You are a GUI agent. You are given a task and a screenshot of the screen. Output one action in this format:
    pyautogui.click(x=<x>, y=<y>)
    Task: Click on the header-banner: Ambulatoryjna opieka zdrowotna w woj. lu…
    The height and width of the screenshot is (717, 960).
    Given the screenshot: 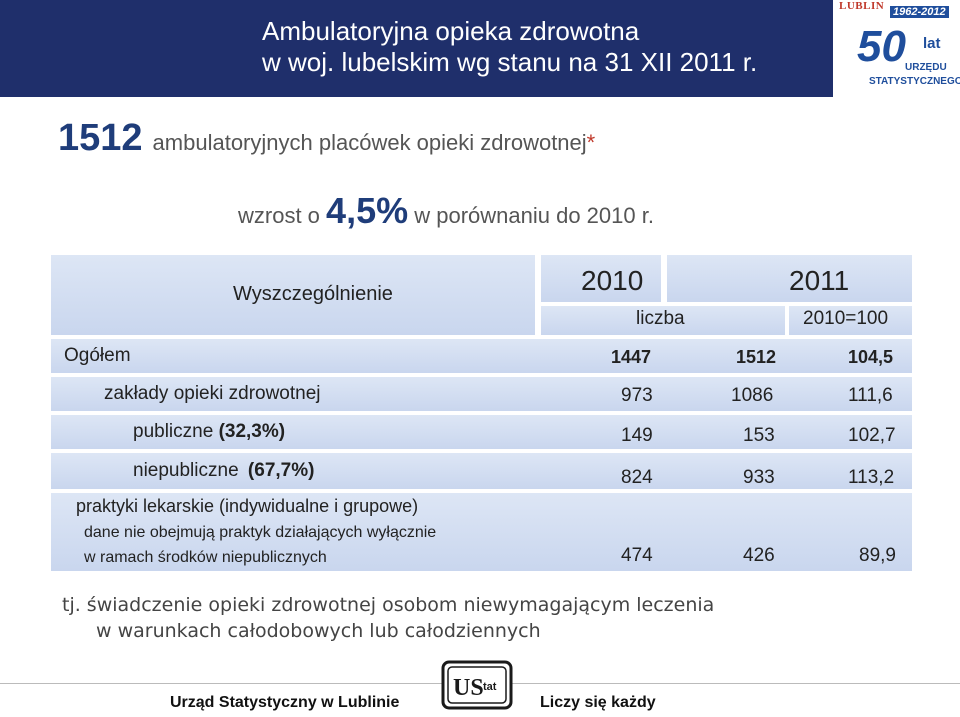 What is the action you would take?
    pyautogui.click(x=480, y=48)
    